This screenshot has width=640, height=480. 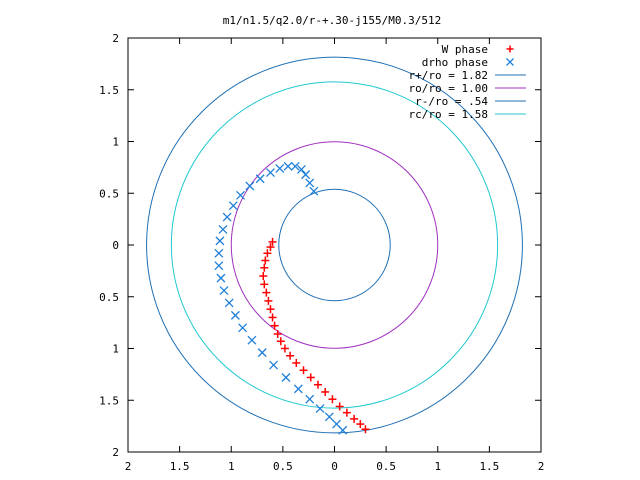 I want to click on legend-label-1: drho phase, so click(x=455, y=62).